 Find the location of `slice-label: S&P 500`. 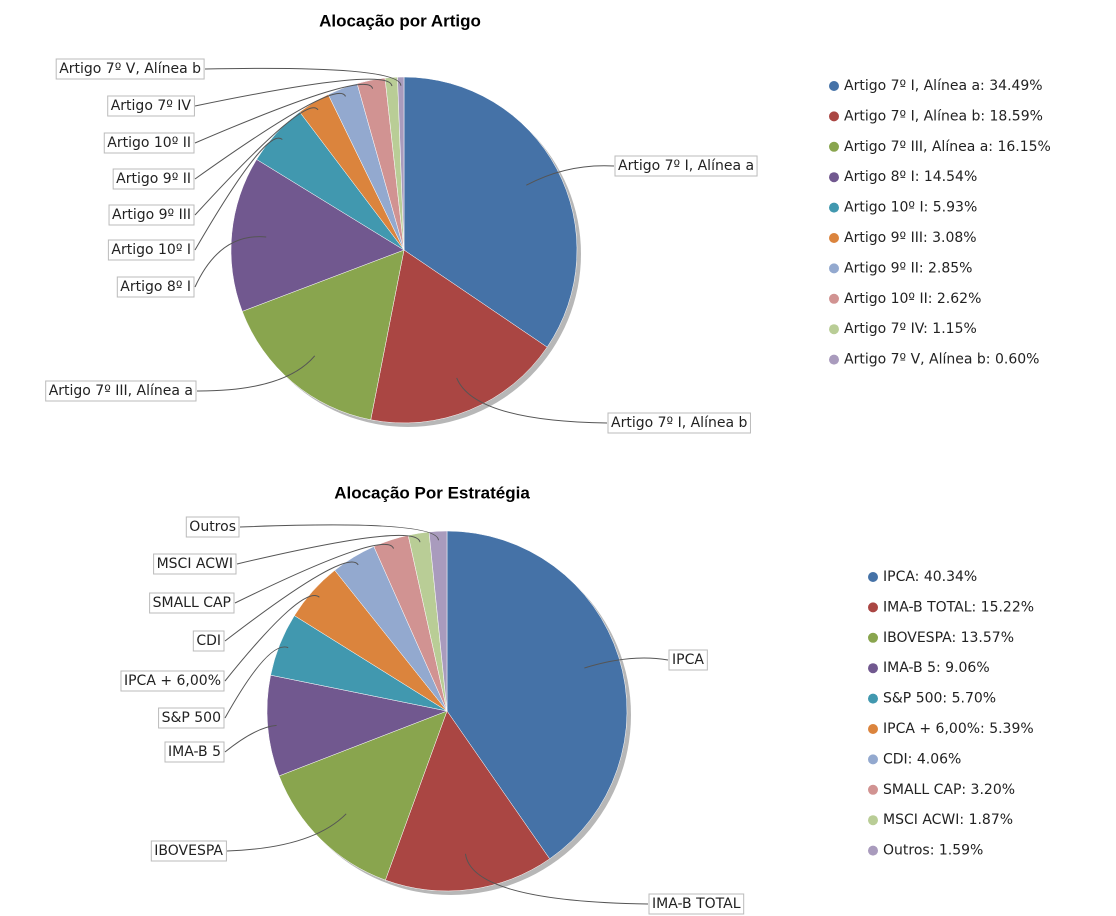

slice-label: S&P 500 is located at coordinates (191, 718).